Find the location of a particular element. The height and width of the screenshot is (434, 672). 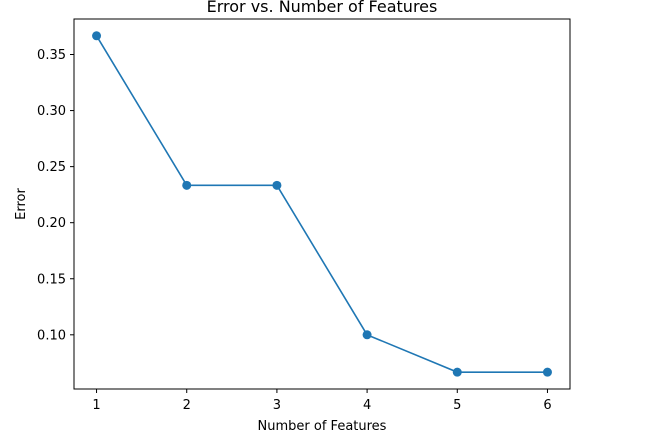

y-tick-label: 0.30 is located at coordinates (51, 111).